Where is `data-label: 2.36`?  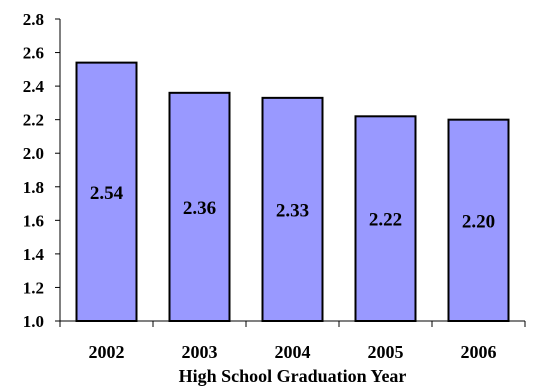 data-label: 2.36 is located at coordinates (199, 208).